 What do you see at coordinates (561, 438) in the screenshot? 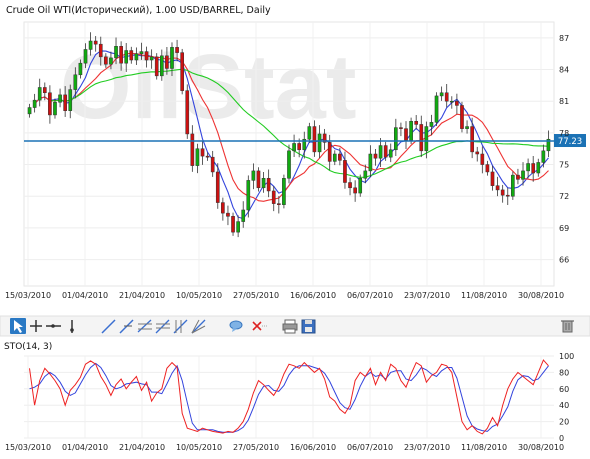
I see `stochastic-y-tick-label: 0` at bounding box center [561, 438].